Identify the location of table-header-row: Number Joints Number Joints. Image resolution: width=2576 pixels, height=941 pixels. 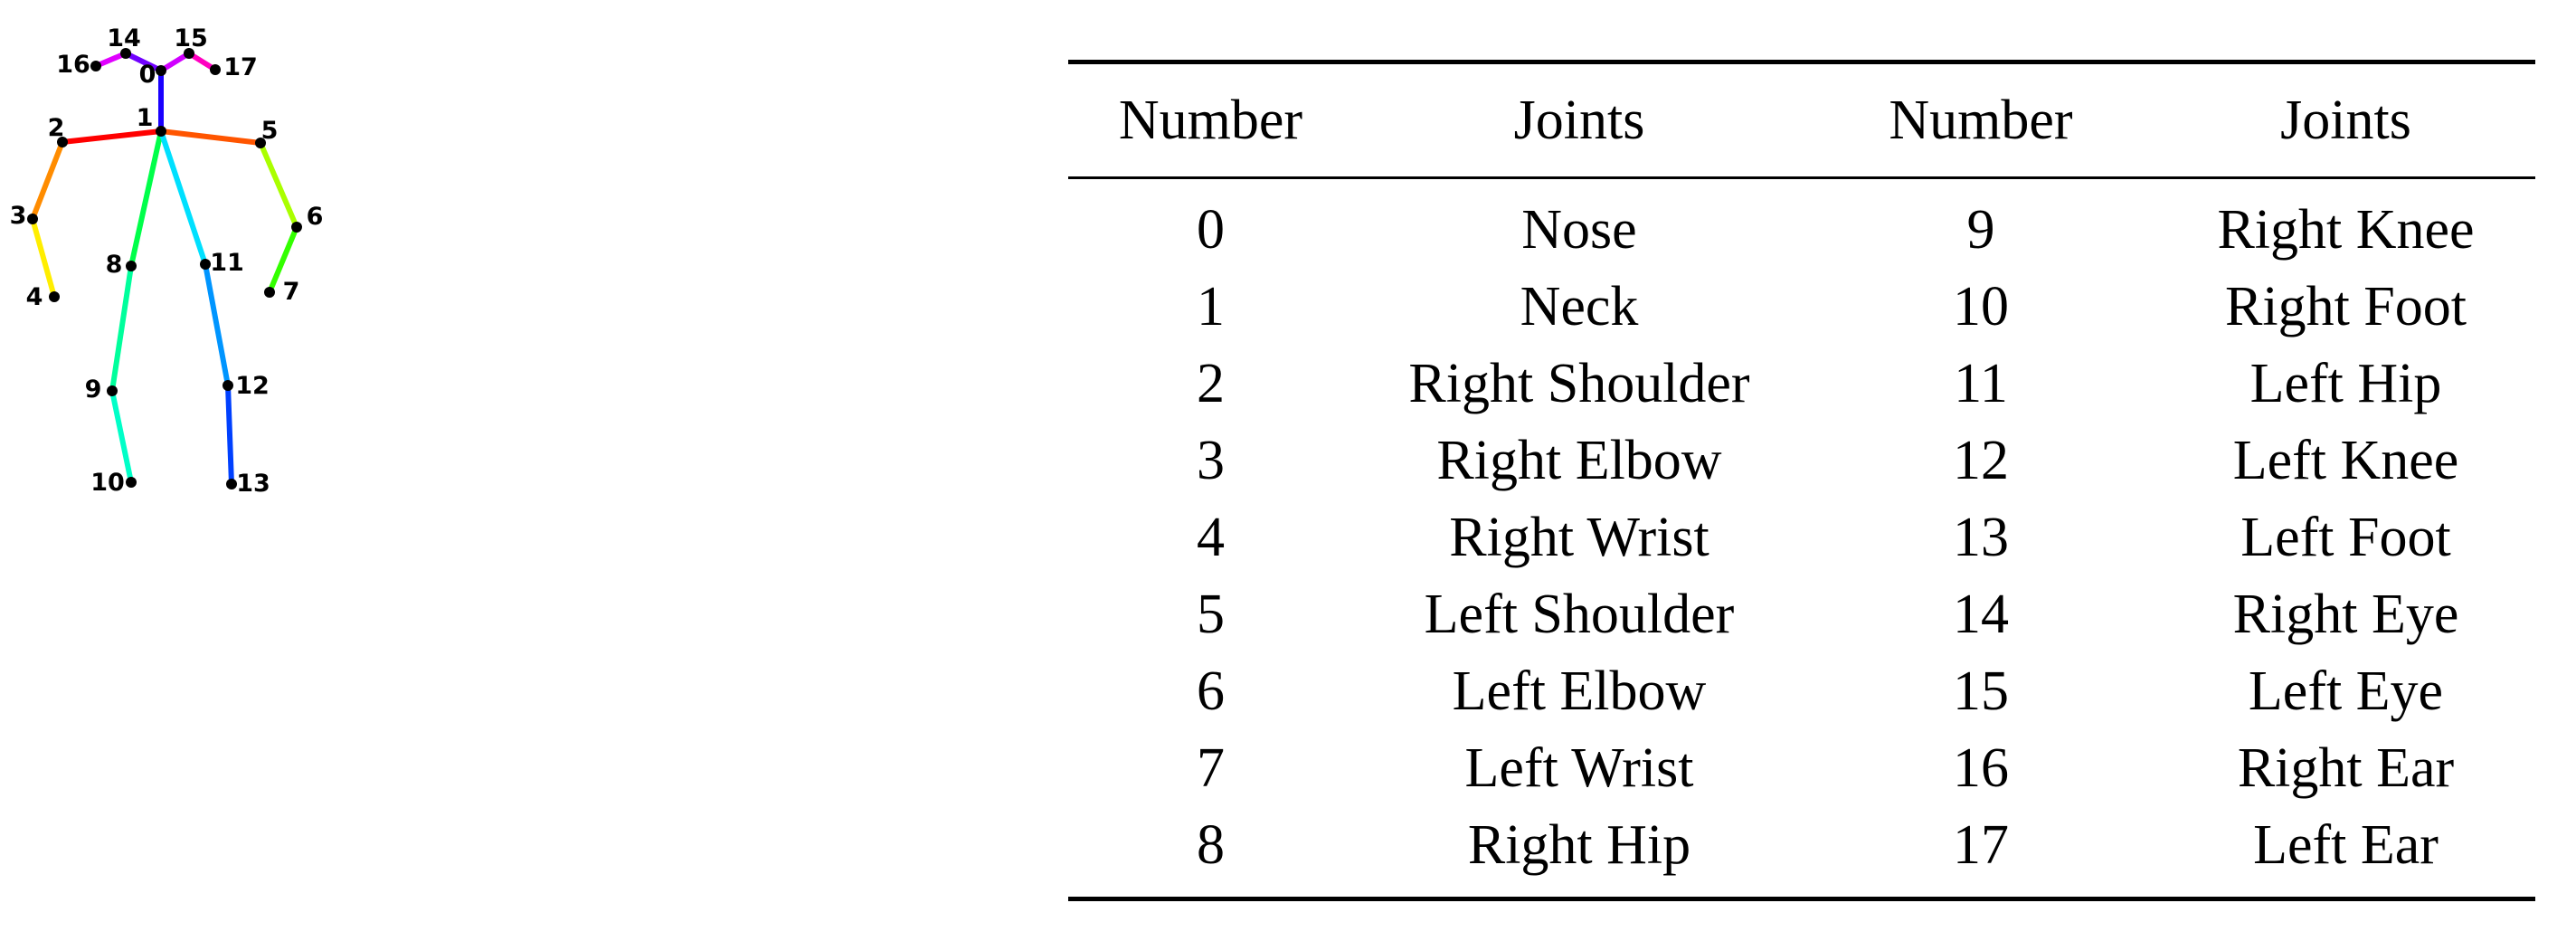
(1802, 120).